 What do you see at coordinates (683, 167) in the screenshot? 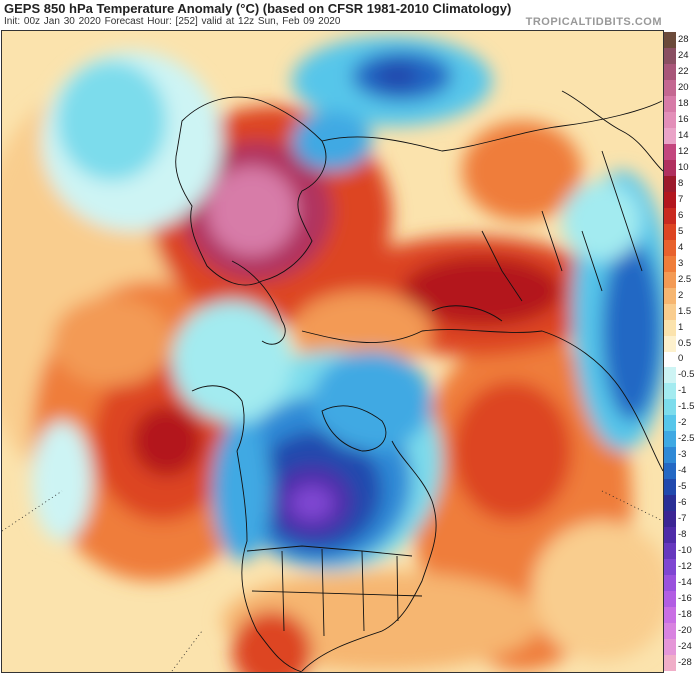
I see `colorbar-label: 10` at bounding box center [683, 167].